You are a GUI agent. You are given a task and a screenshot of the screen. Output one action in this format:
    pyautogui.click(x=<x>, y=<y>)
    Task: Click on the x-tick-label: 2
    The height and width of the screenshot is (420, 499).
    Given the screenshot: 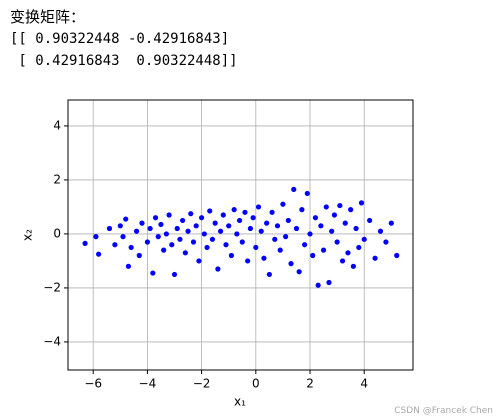 What is the action you would take?
    pyautogui.click(x=310, y=384)
    